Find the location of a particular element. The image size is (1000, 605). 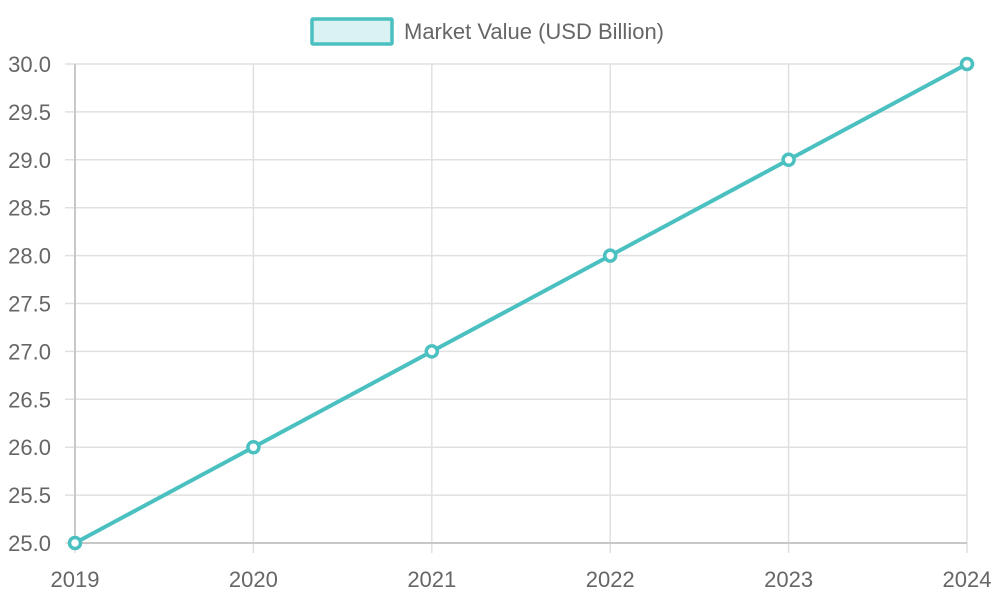

y-tick-label: 26.0 is located at coordinates (29, 447).